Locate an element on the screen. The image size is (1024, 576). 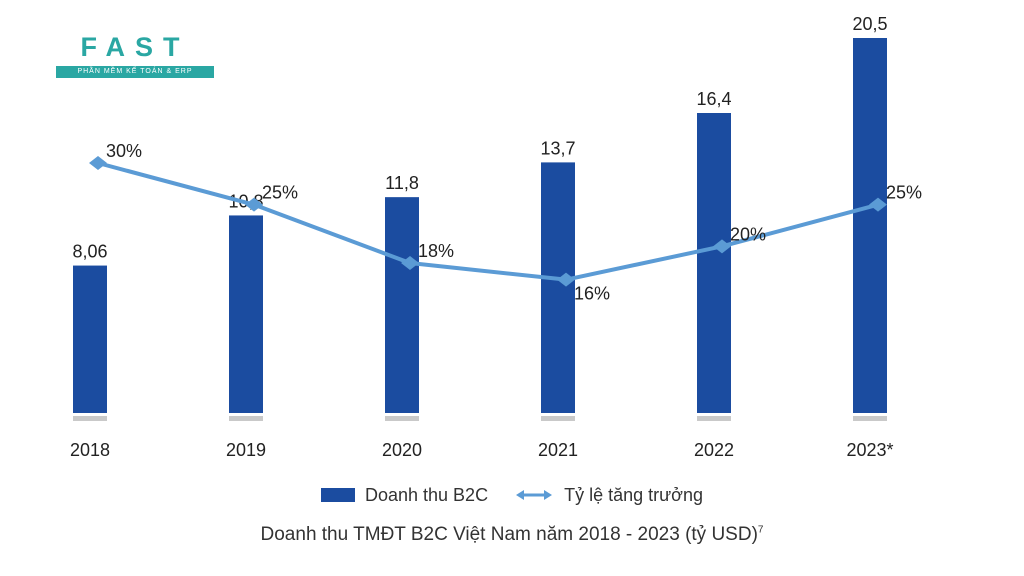
legend-label-revenue: Doanh thu B2C is located at coordinates (426, 494).